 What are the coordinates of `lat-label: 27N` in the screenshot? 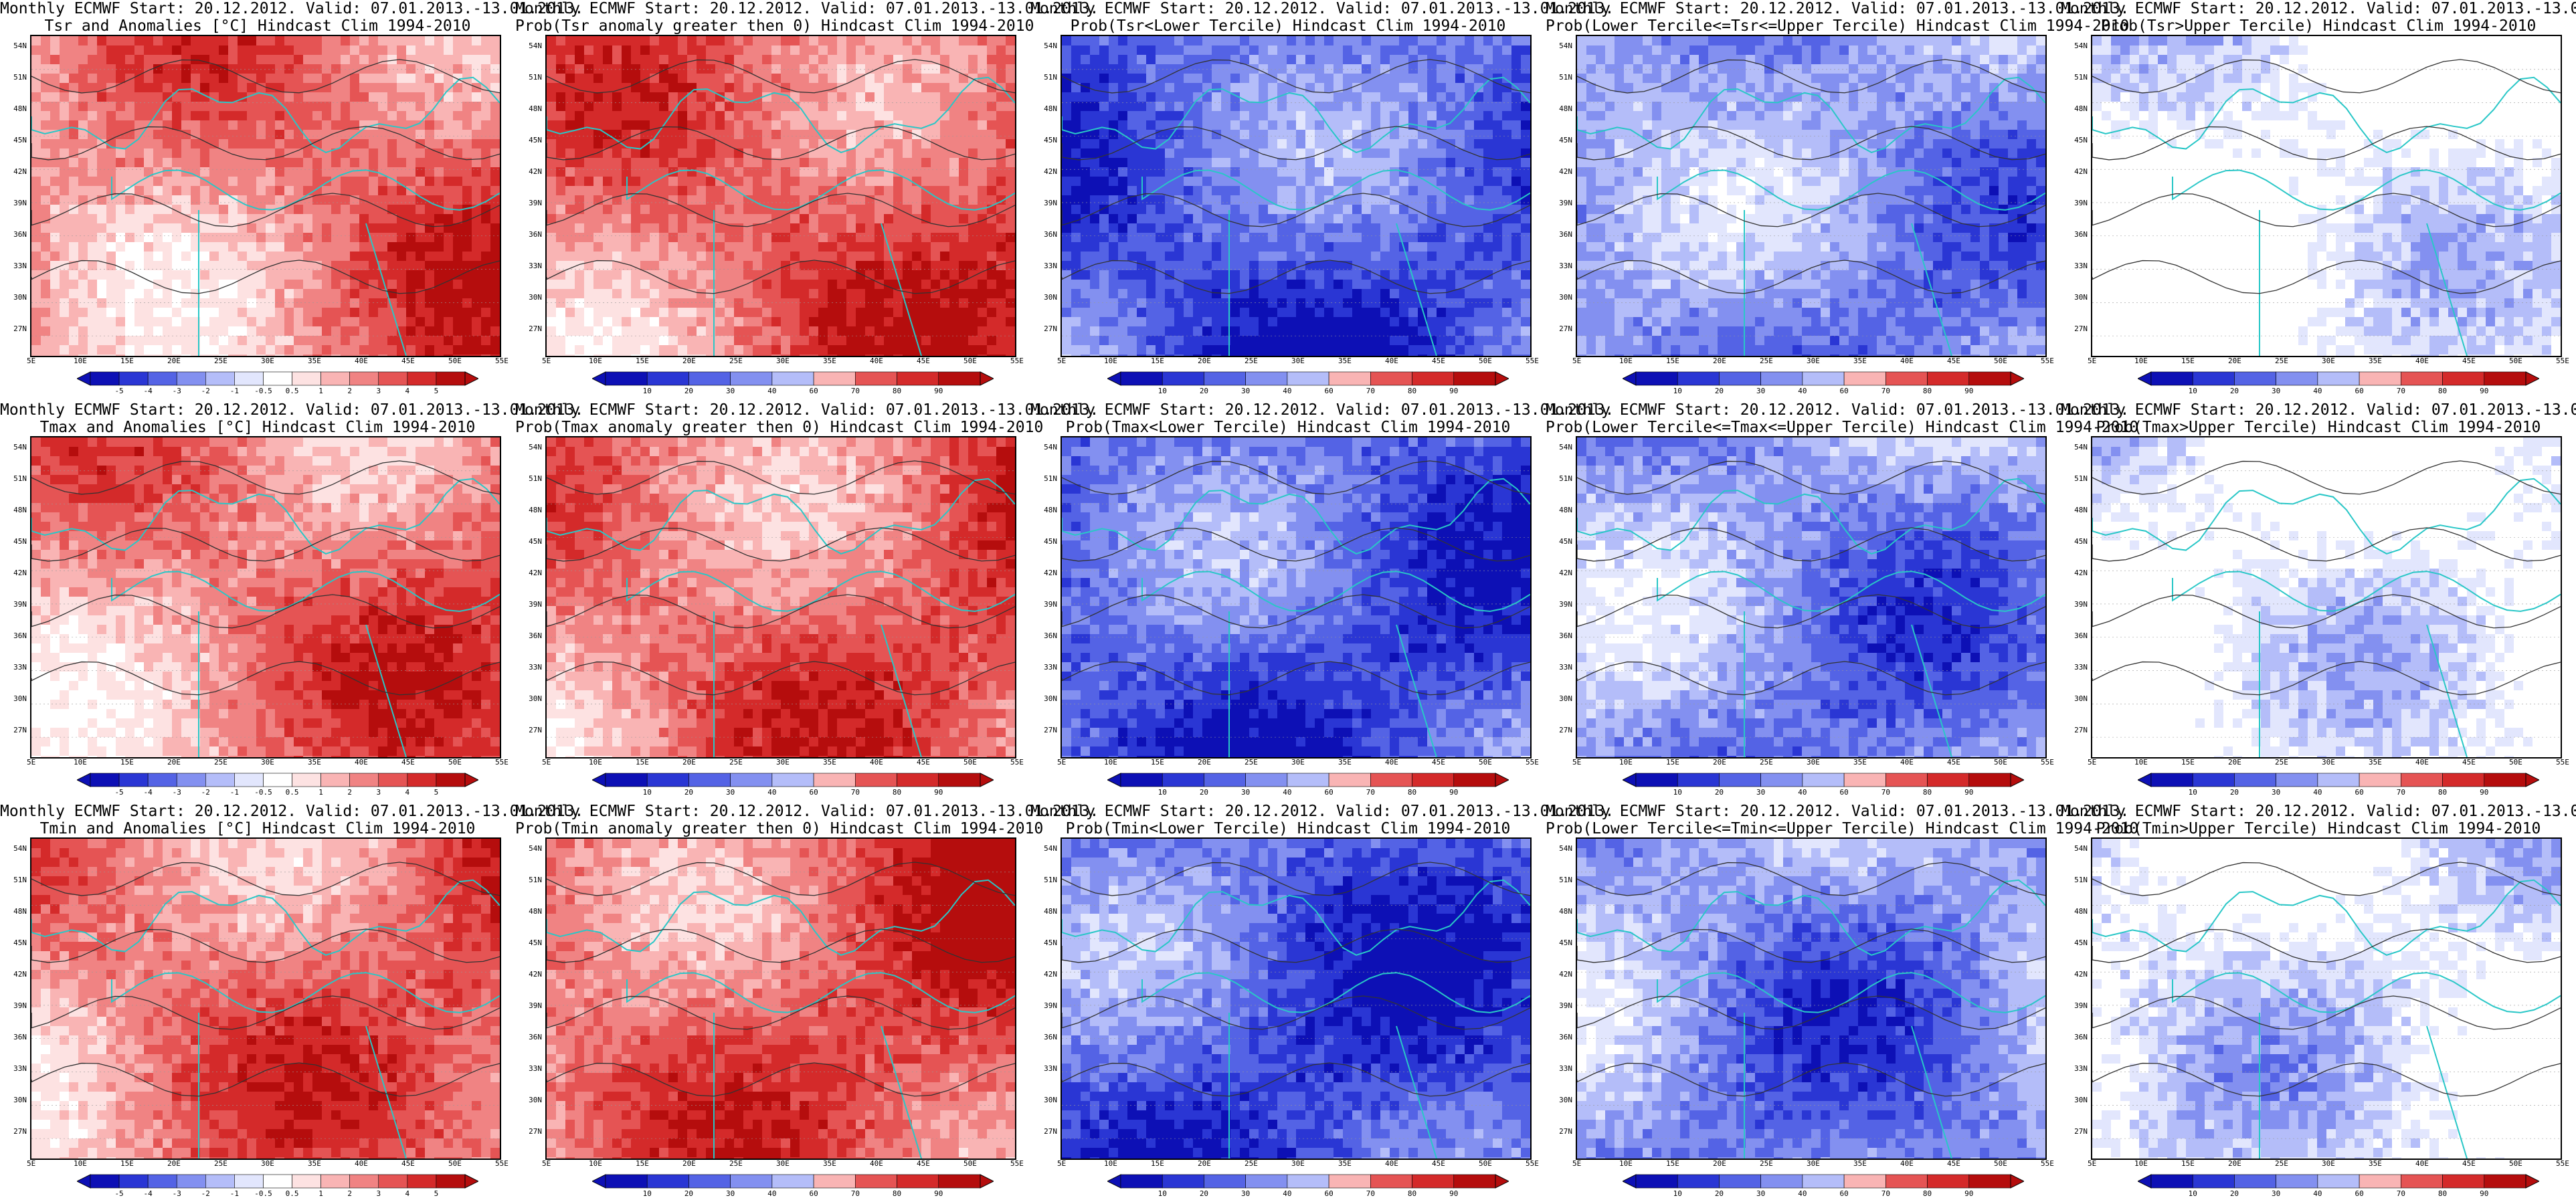 It's located at (1559, 328).